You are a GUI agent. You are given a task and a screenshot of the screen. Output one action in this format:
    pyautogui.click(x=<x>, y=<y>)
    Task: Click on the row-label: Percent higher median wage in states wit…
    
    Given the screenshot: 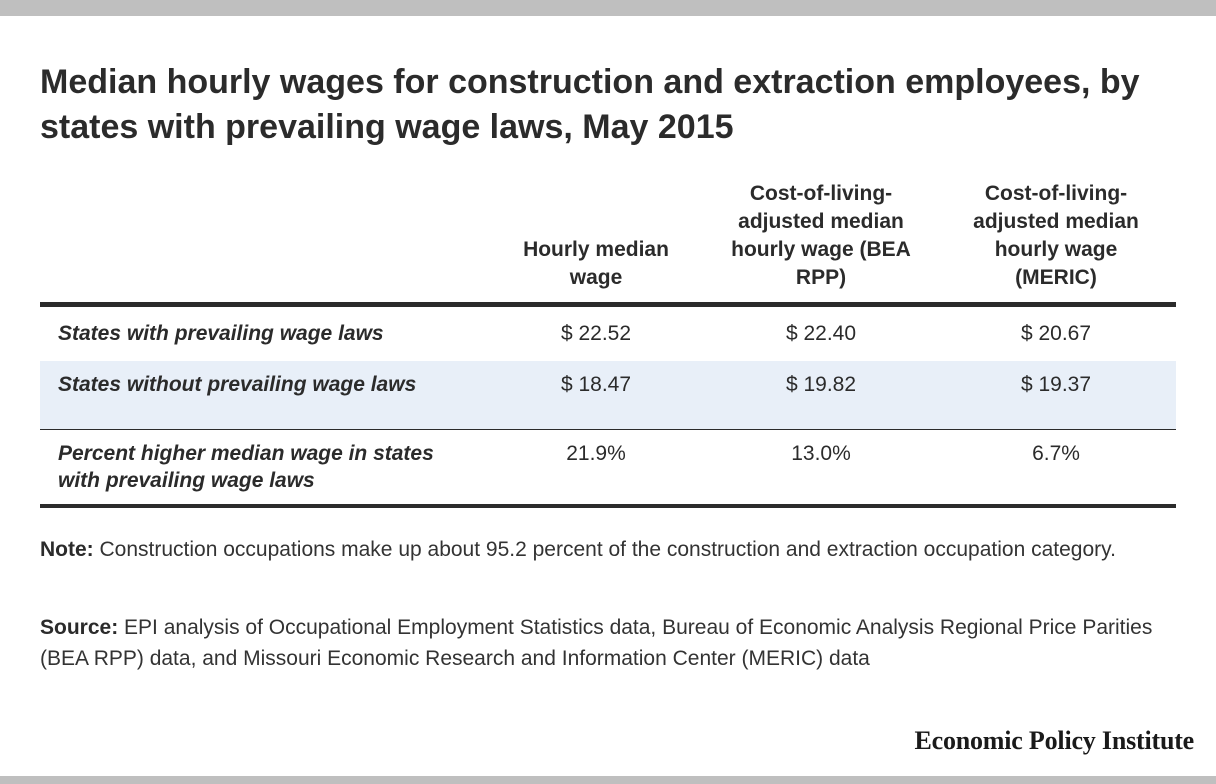 What is the action you would take?
    pyautogui.click(x=263, y=468)
    